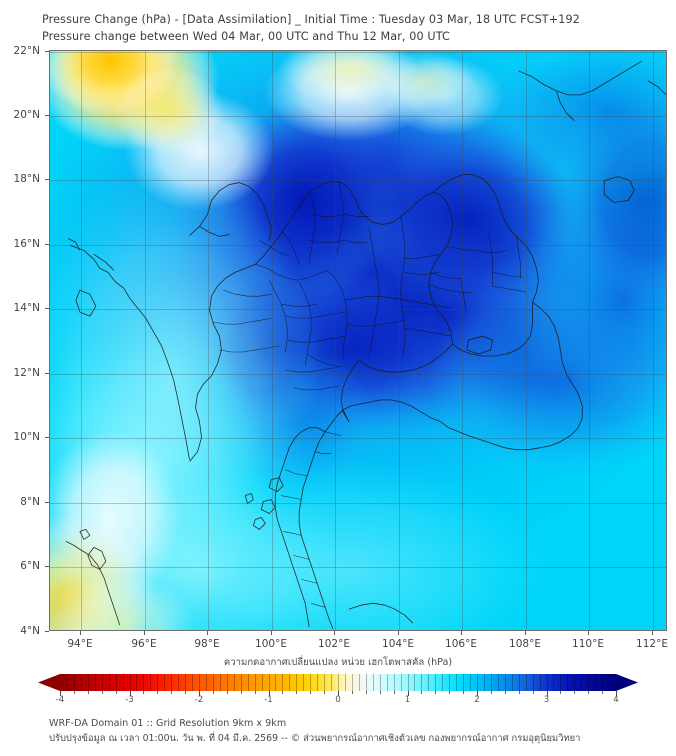  Describe the element at coordinates (477, 700) in the screenshot. I see `colorbar-tick-label: 2` at that location.